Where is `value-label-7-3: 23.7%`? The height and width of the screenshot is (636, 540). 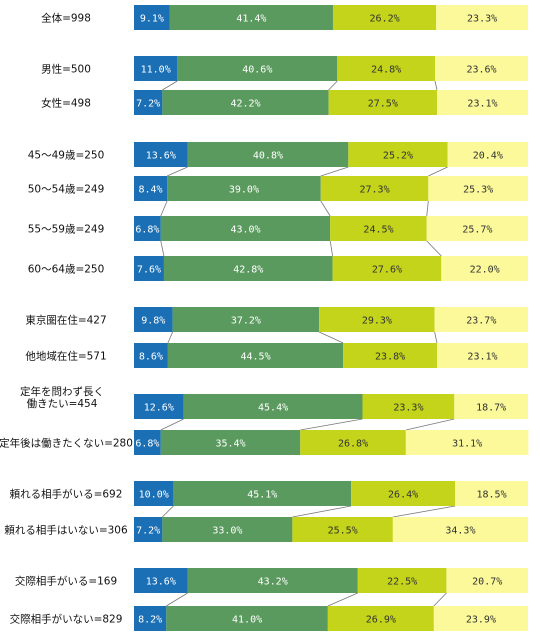 value-label-7-3: 23.7% is located at coordinates (481, 321).